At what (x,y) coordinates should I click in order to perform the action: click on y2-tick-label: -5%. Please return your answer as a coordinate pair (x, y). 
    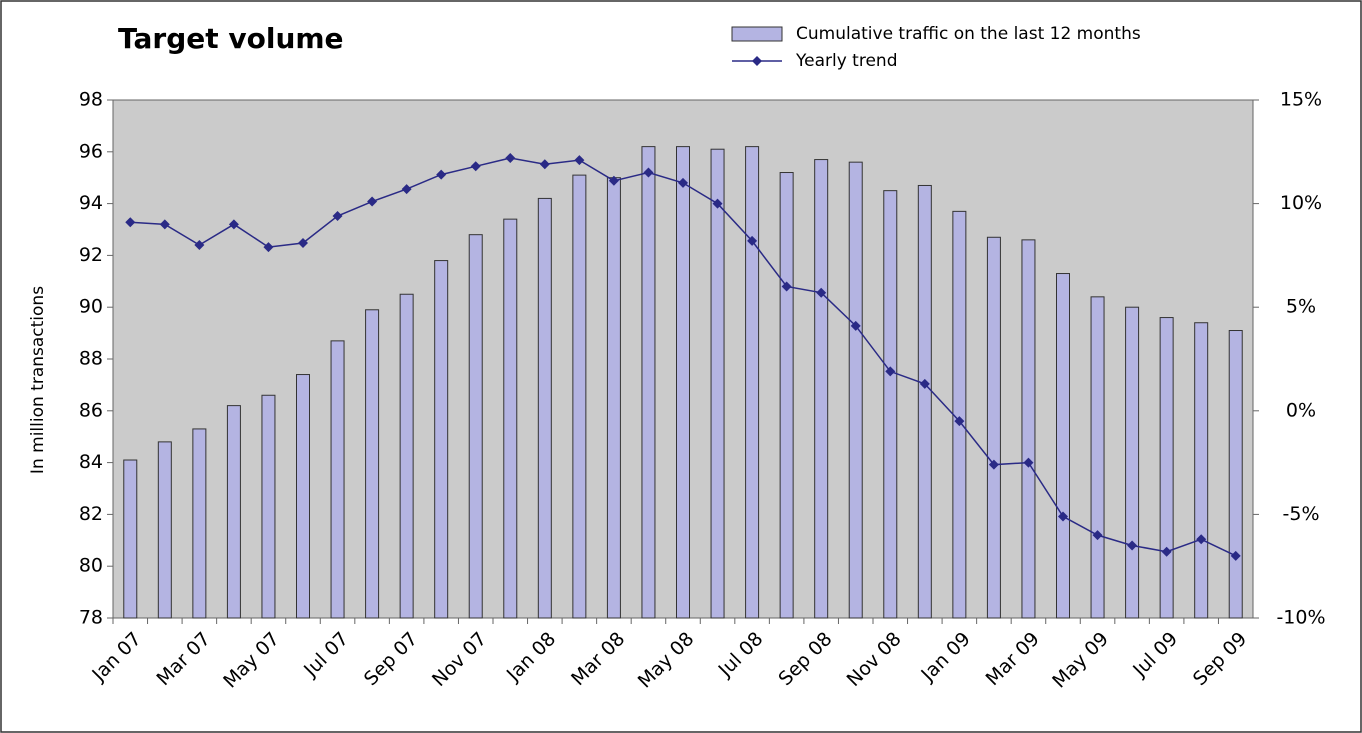
    Looking at the image, I should click on (1301, 514).